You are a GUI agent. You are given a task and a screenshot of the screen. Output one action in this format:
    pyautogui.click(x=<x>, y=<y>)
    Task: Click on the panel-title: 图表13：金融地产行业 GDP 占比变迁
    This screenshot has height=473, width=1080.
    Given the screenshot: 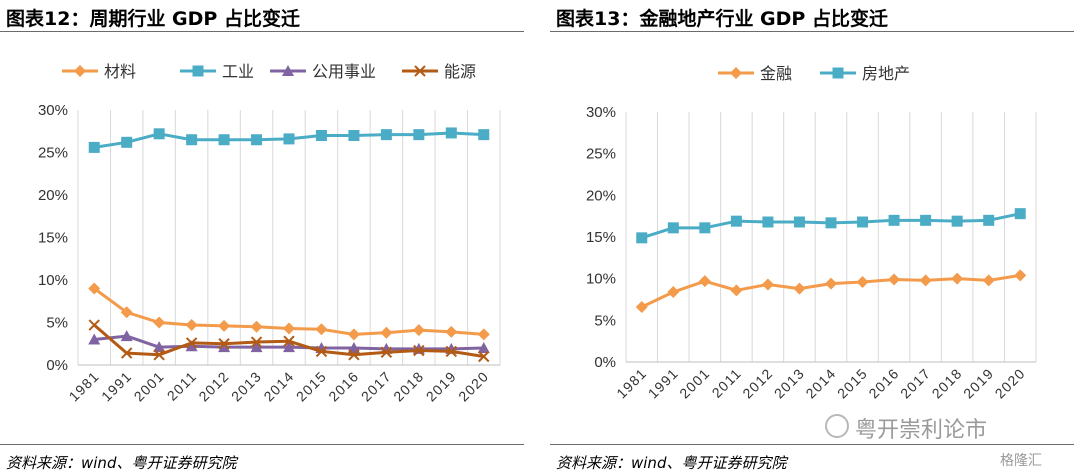 What is the action you would take?
    pyautogui.click(x=722, y=19)
    